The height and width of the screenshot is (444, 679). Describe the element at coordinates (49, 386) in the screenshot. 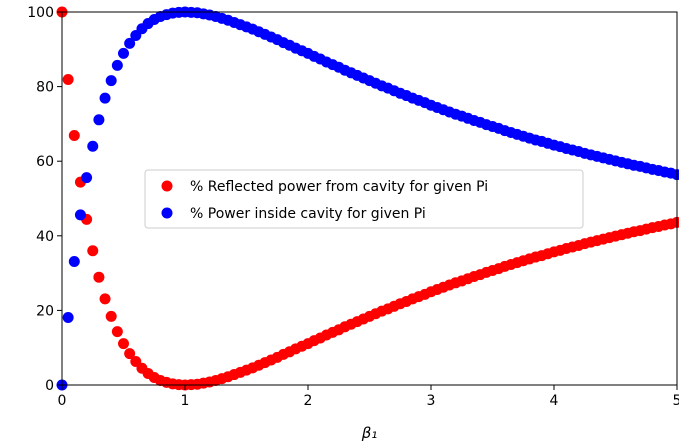

I see `y-tick-label: 0` at that location.